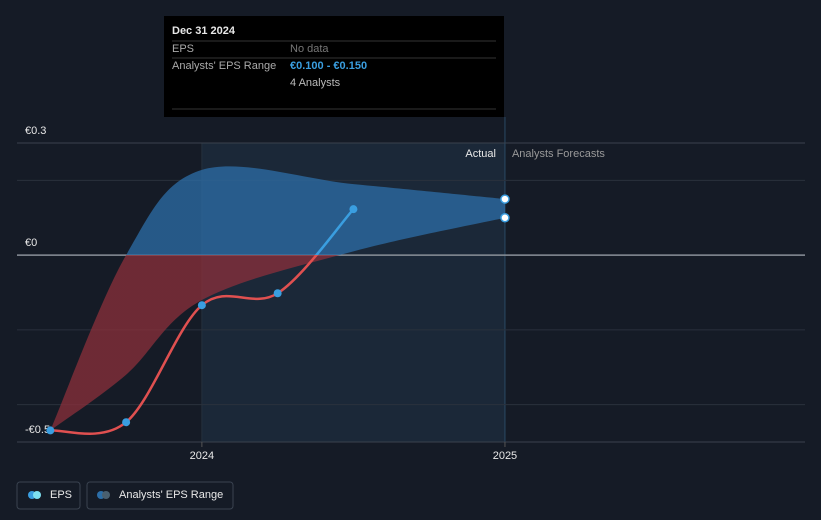 The width and height of the screenshot is (821, 520). I want to click on y-tick-label: -€0.5, so click(37, 430).